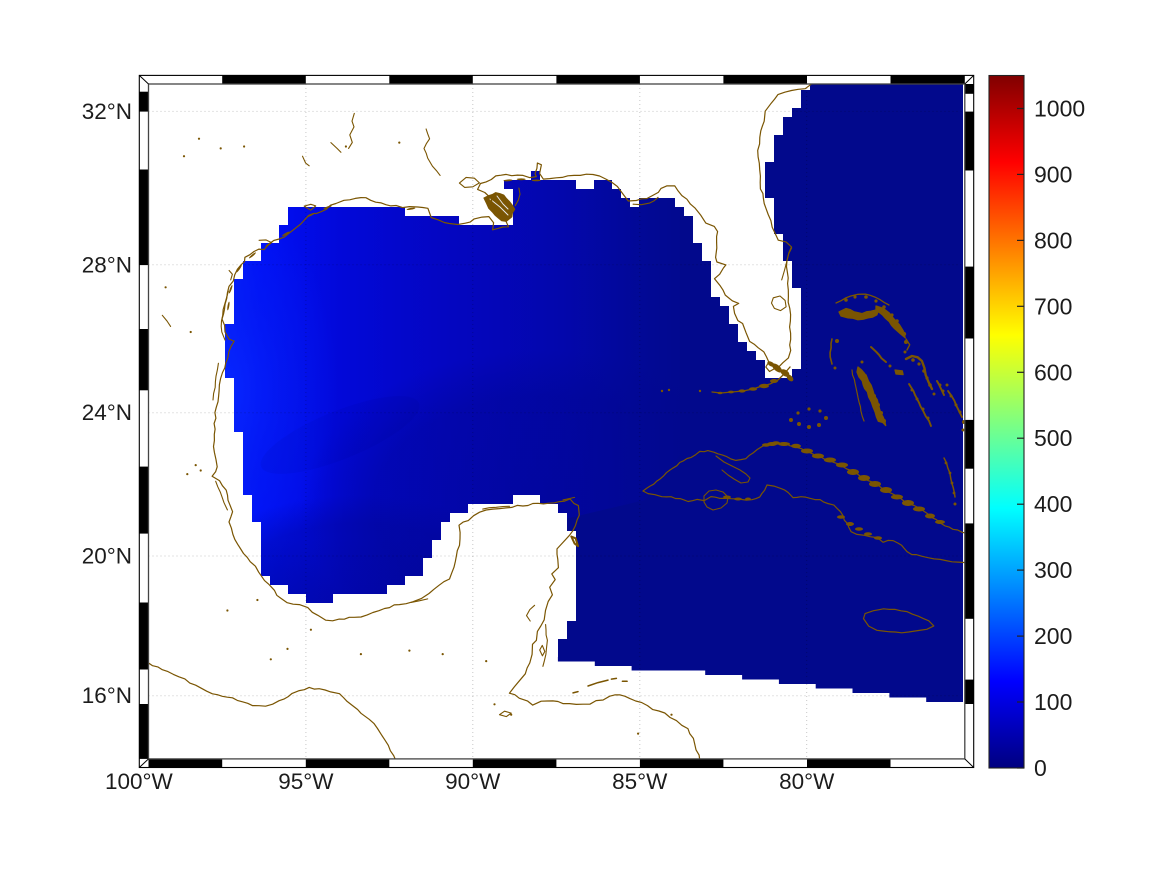 The image size is (1167, 880). I want to click on svg-text: 300, so click(1053, 570).